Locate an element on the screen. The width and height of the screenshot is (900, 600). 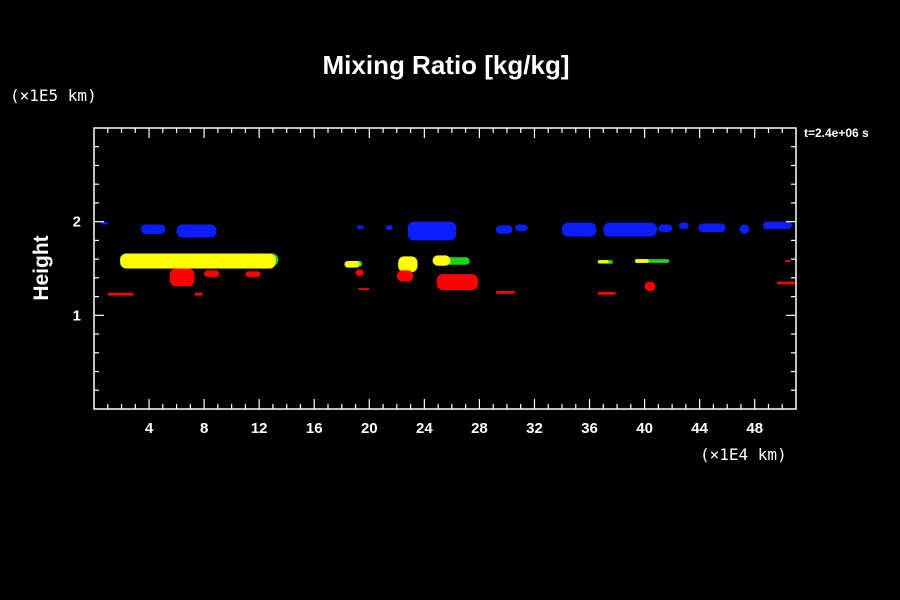
x-tick-label: 36 is located at coordinates (589, 428).